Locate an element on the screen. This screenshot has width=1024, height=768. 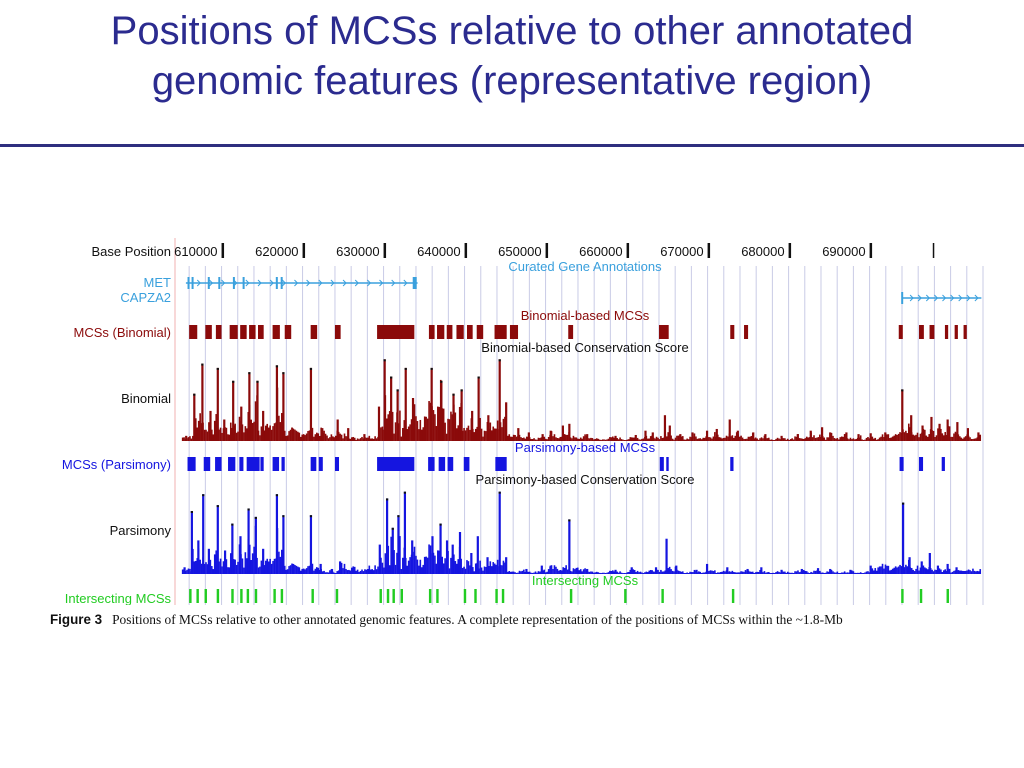
label-mcs-binomial: MCSs (Binomial) is located at coordinates (122, 332).